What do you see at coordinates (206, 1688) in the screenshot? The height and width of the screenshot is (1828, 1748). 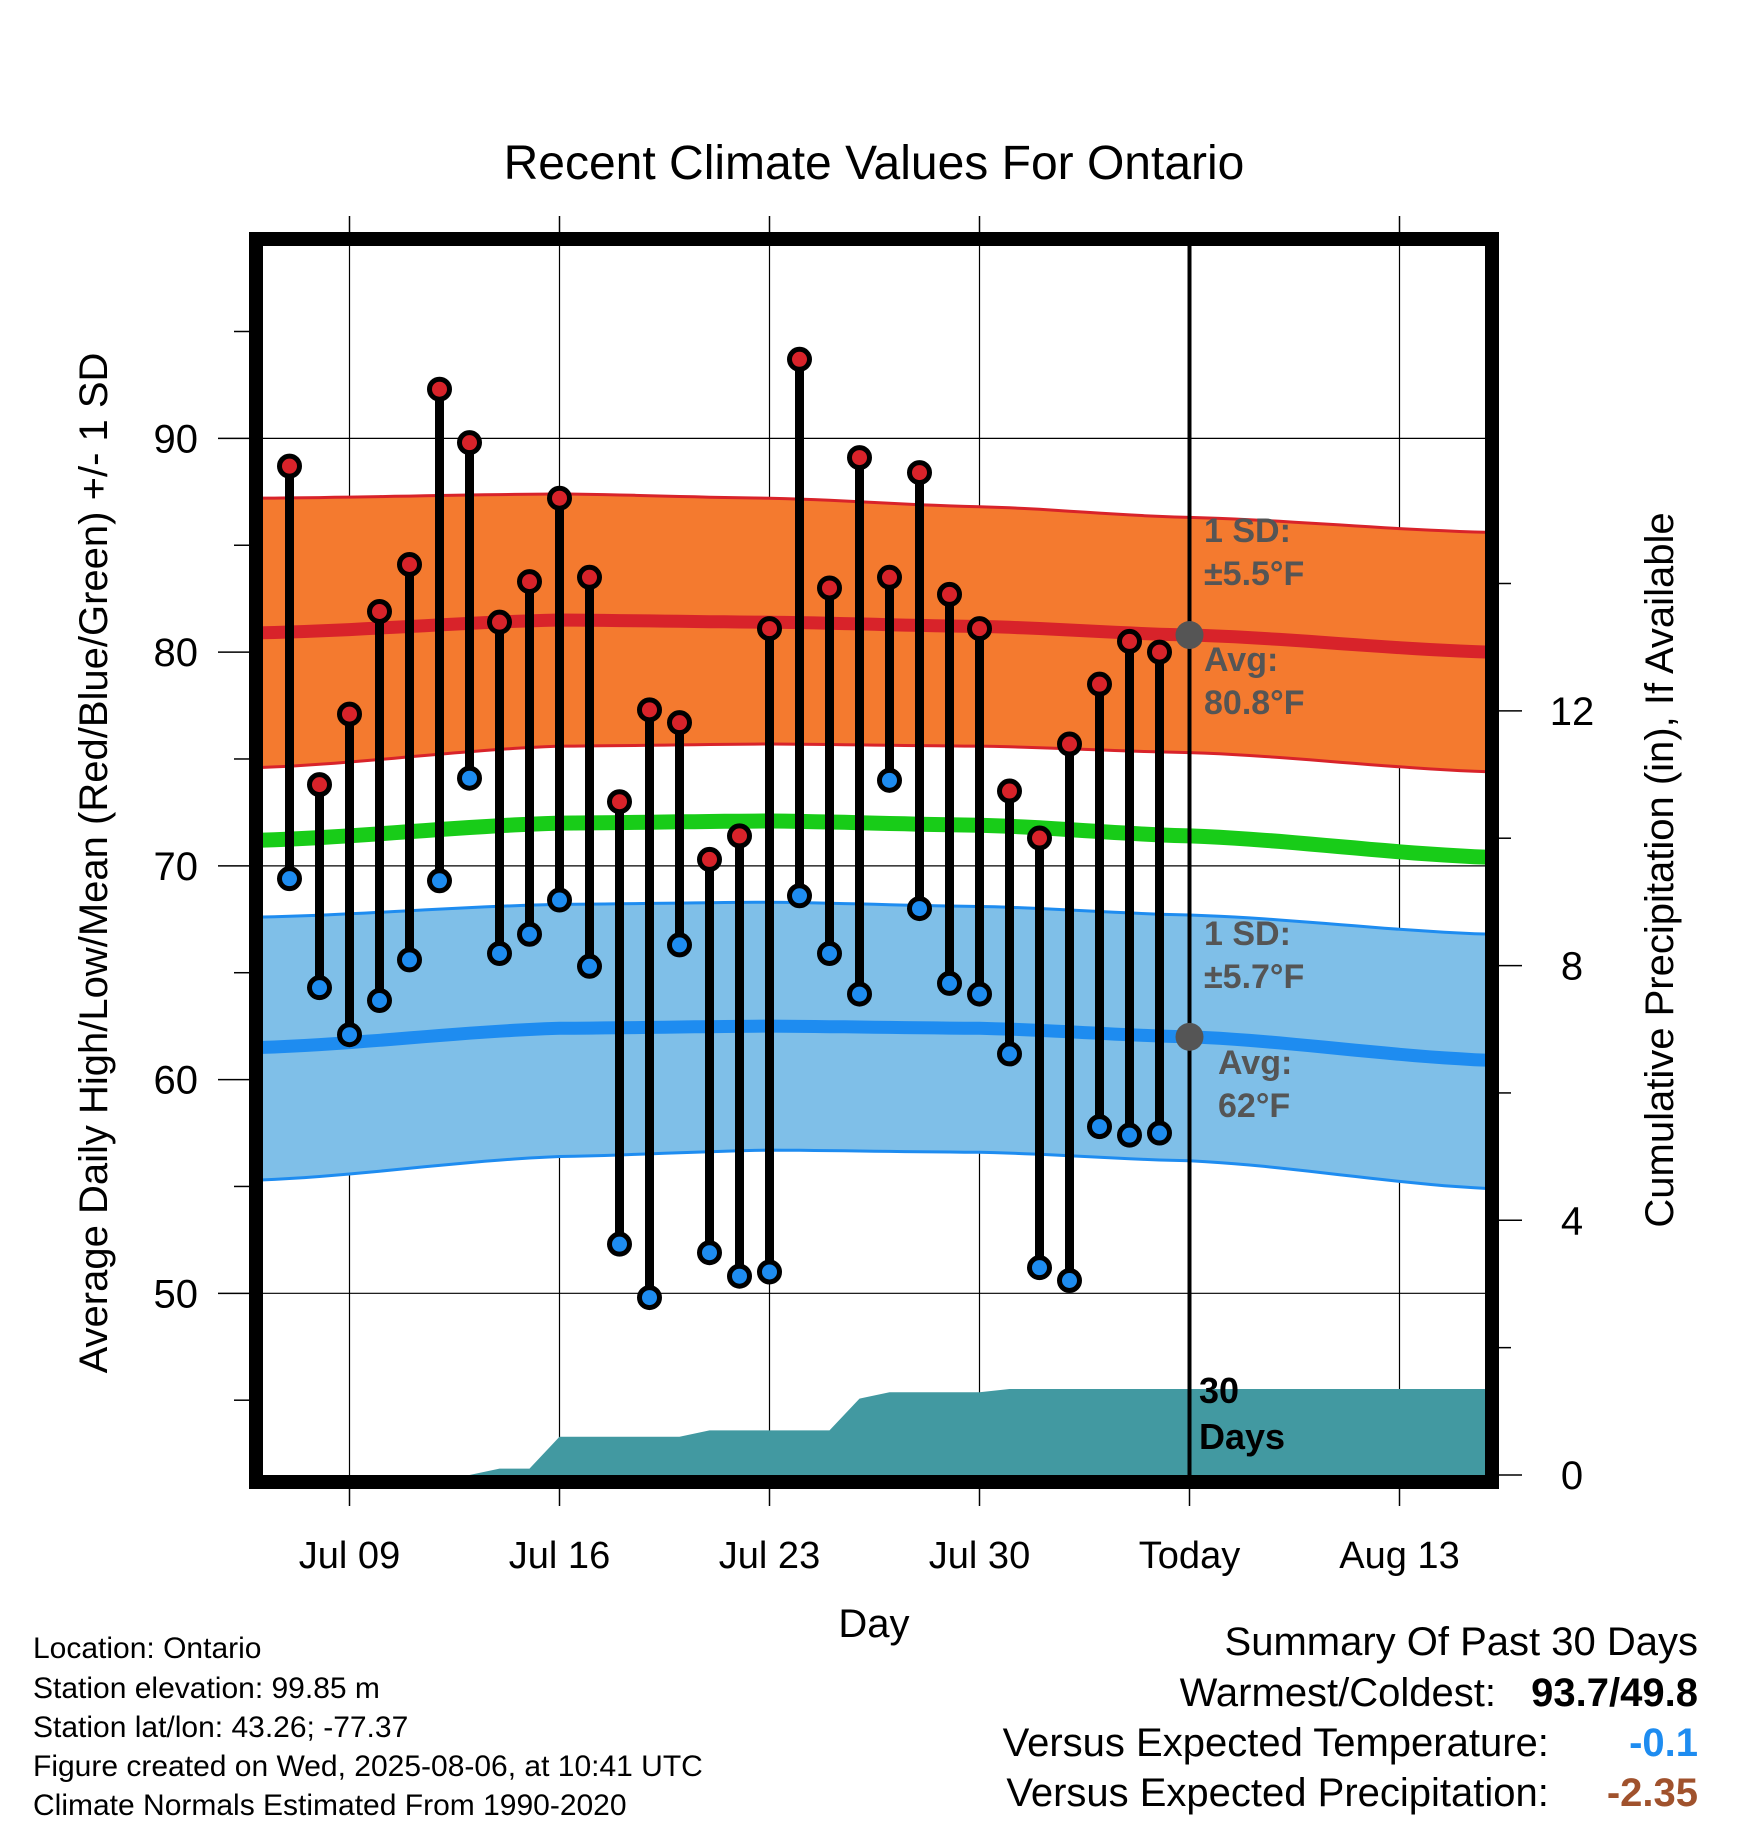 I see `footer-elevation: Station elevation: 99.85 m` at bounding box center [206, 1688].